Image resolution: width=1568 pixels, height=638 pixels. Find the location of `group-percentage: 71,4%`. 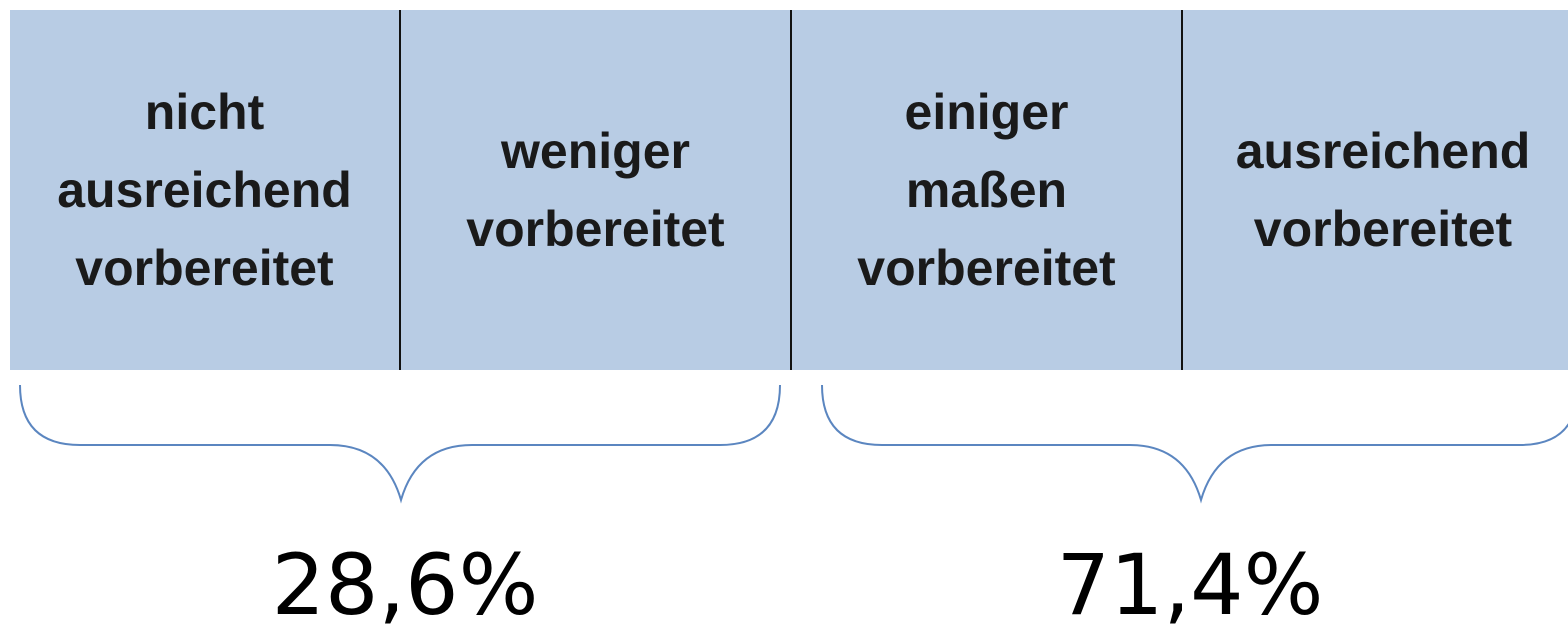

group-percentage: 71,4% is located at coordinates (1190, 585).